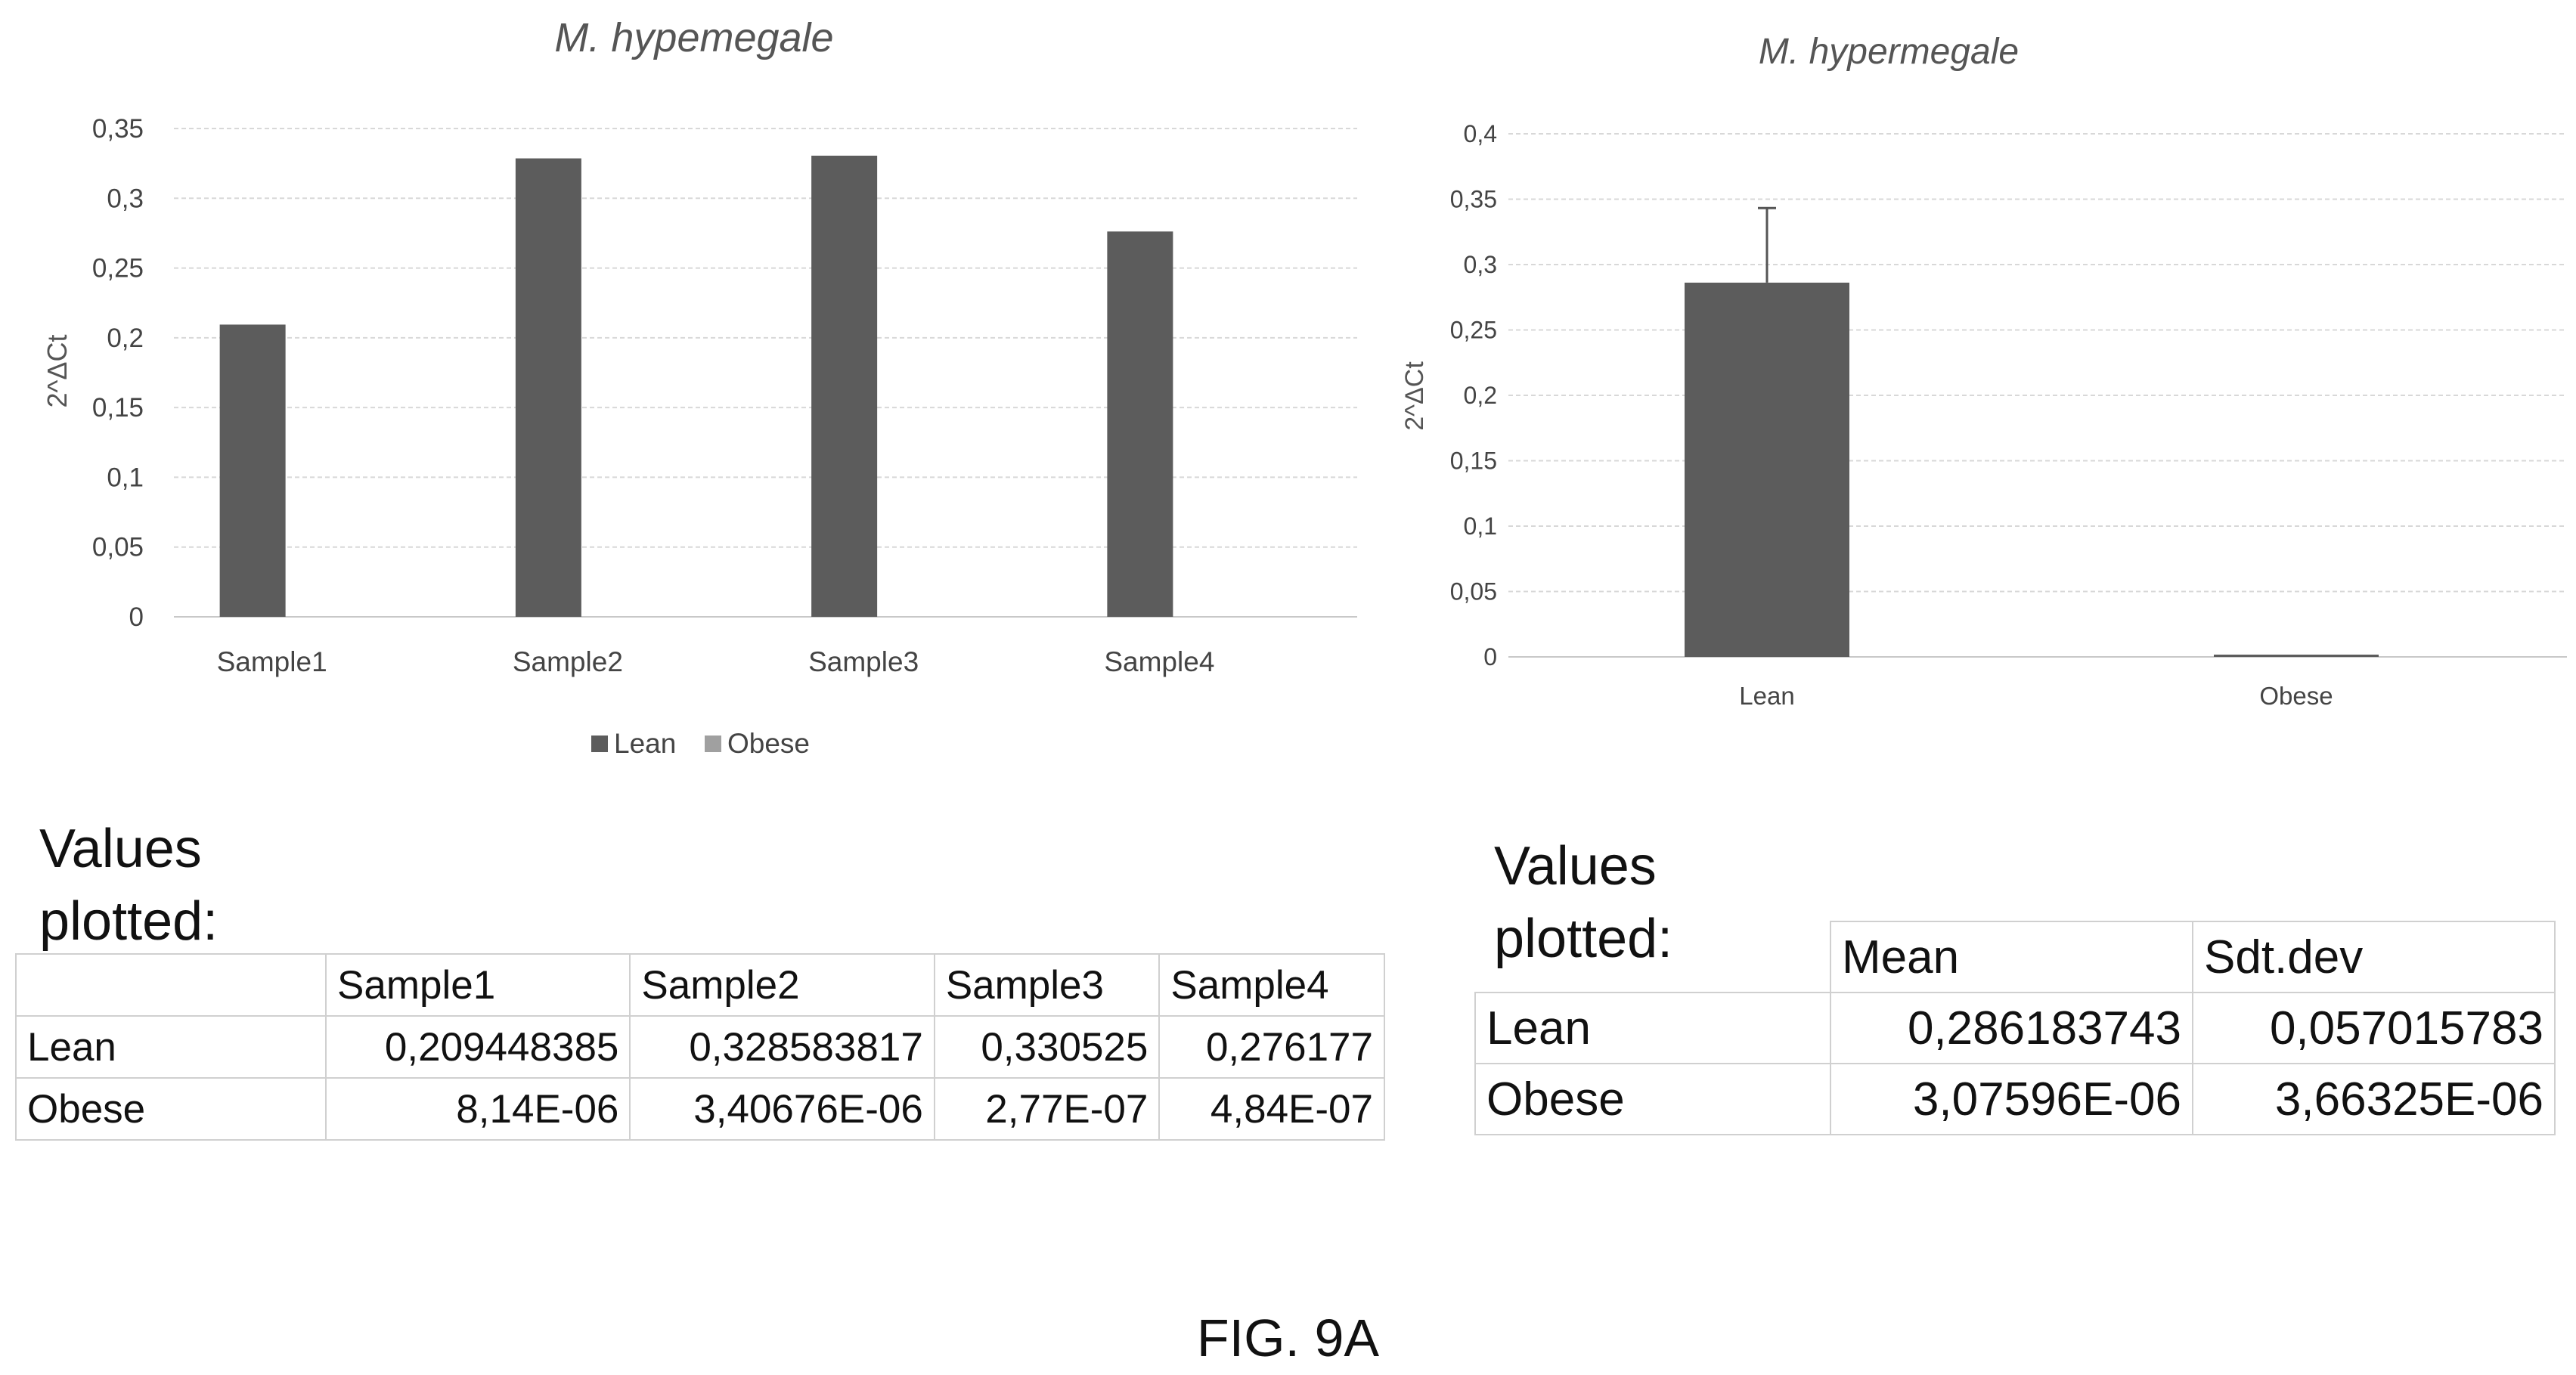  What do you see at coordinates (782, 1047) in the screenshot?
I see `table-cell: 0,328583817` at bounding box center [782, 1047].